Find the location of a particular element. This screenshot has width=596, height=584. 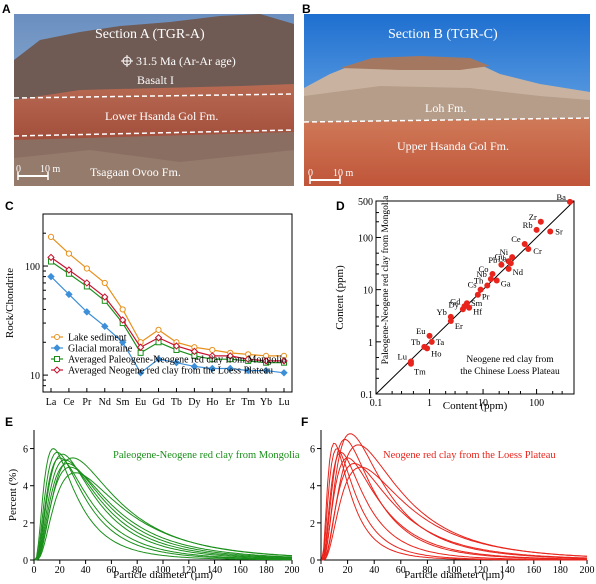

x-tick-label: Tb is located at coordinates (176, 402).